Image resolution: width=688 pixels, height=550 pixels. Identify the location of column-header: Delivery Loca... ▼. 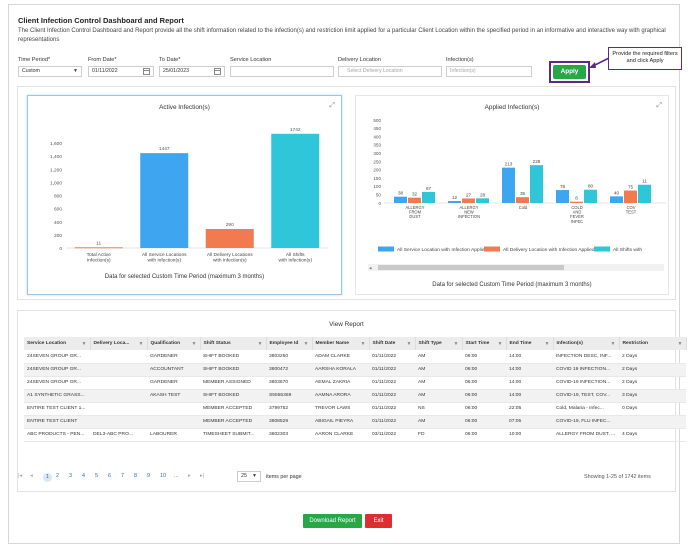
(119, 343).